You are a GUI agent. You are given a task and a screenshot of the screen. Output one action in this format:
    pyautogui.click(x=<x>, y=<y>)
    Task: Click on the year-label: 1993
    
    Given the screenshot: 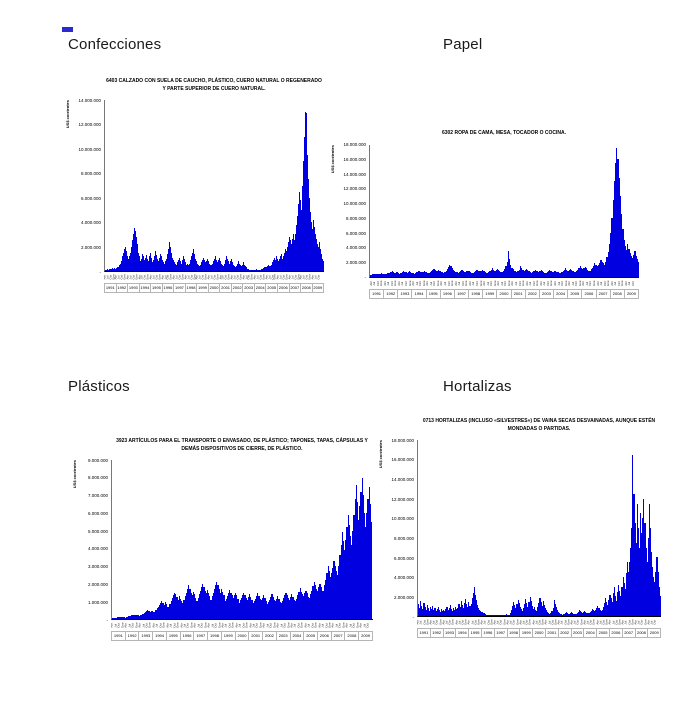 What is the action you would take?
    pyautogui.click(x=146, y=636)
    